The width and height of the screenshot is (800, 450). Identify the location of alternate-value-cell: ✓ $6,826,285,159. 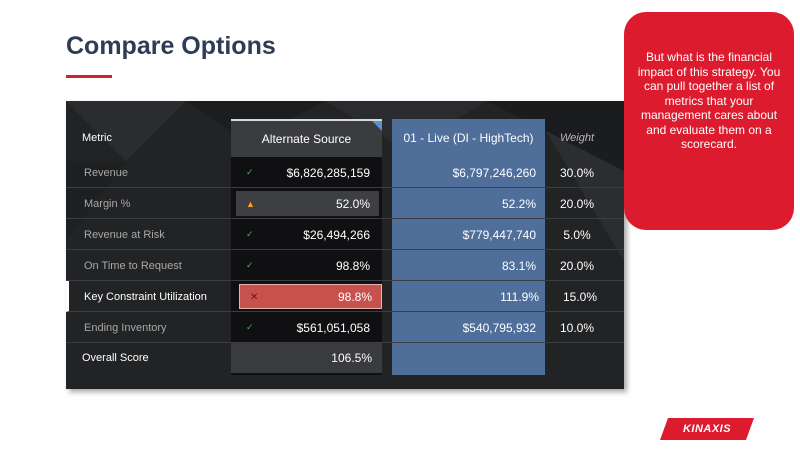
(307, 172).